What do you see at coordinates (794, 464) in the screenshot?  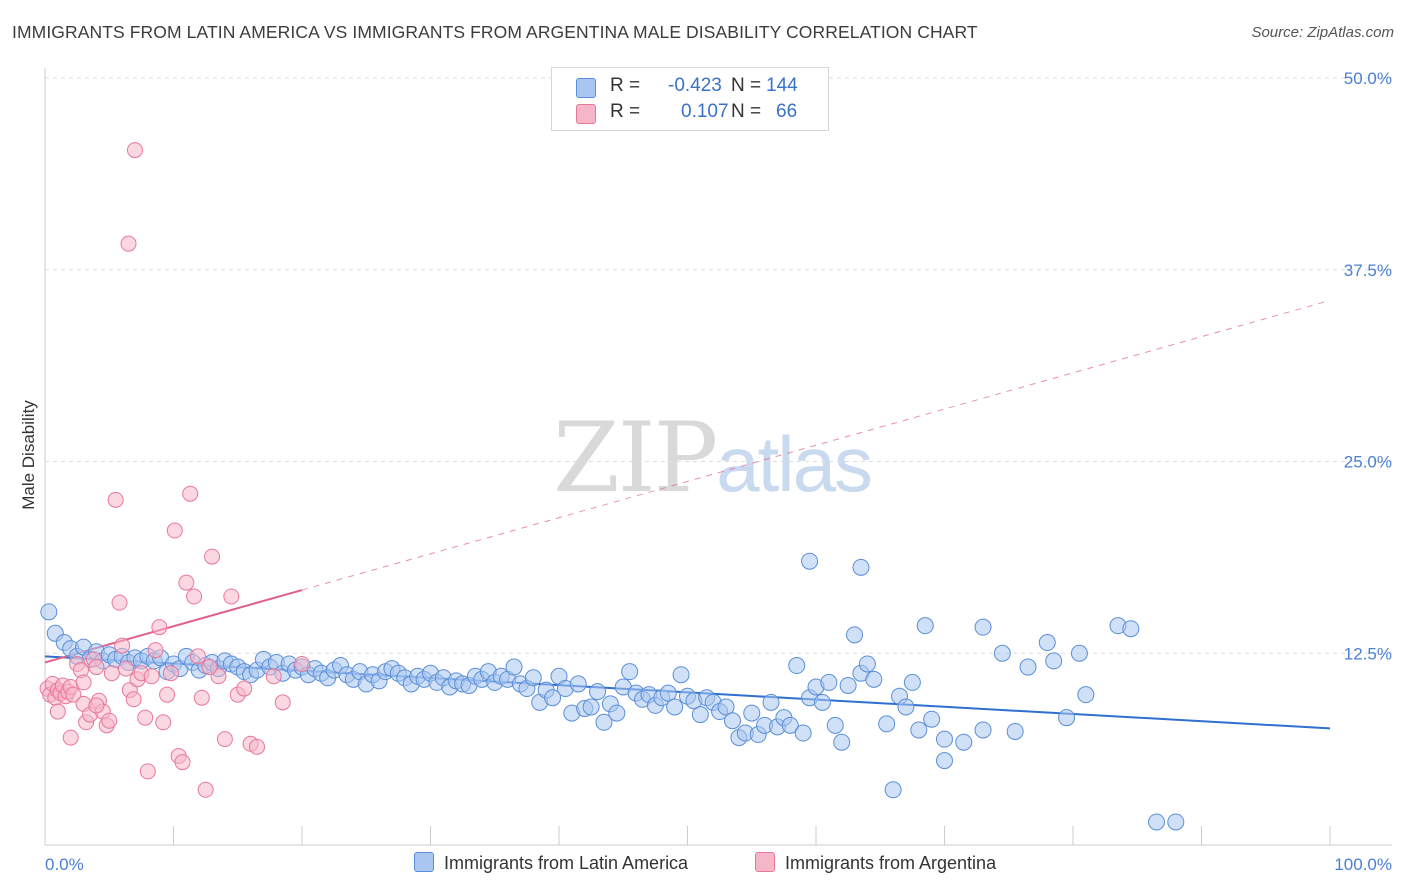 I see `watermark-atlas: atlas` at bounding box center [794, 464].